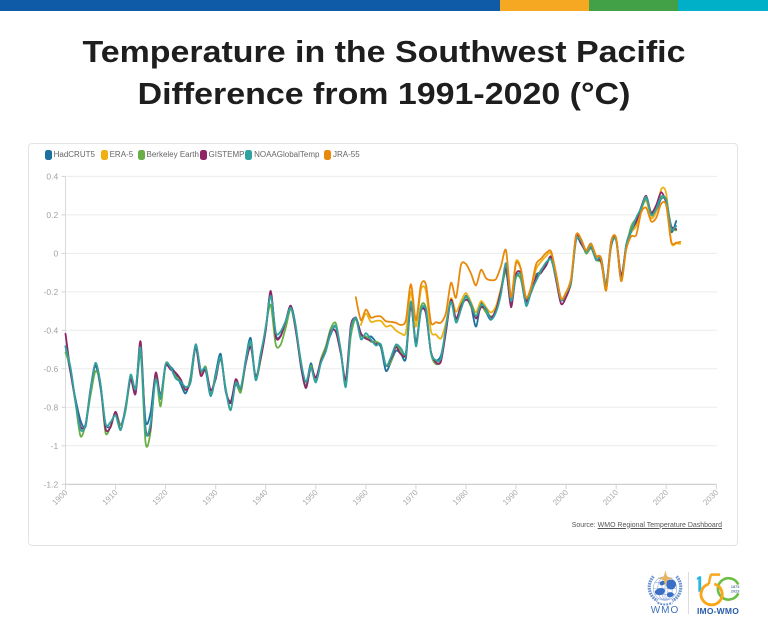 The height and width of the screenshot is (644, 768). What do you see at coordinates (51, 369) in the screenshot?
I see `svg-text: -0.6` at bounding box center [51, 369].